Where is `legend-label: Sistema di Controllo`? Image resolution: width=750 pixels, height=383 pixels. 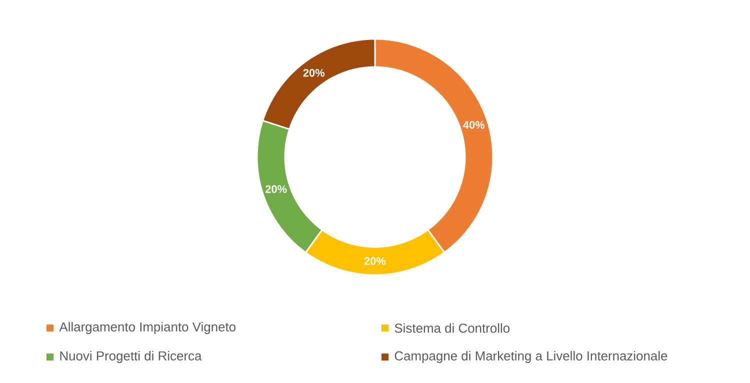 legend-label: Sistema di Controllo is located at coordinates (452, 328).